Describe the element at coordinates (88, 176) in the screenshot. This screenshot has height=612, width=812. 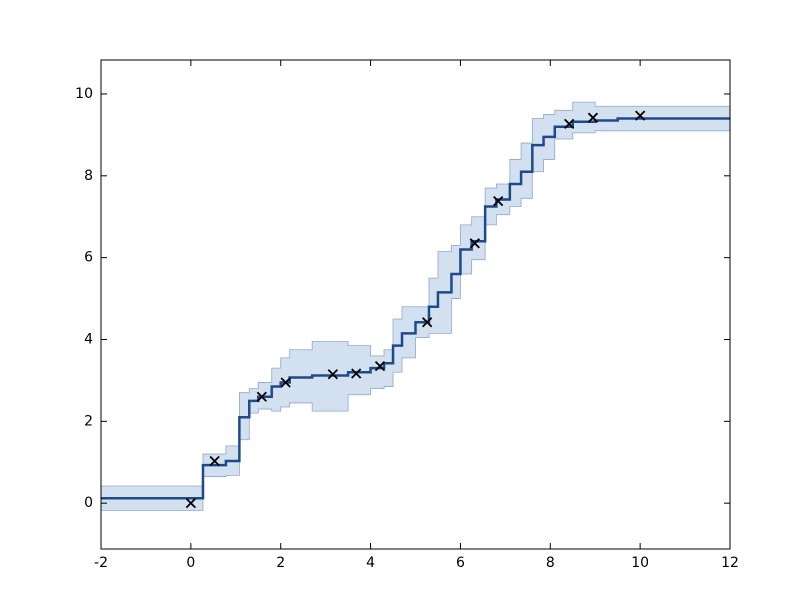
I see `y-tick-label: 8` at that location.